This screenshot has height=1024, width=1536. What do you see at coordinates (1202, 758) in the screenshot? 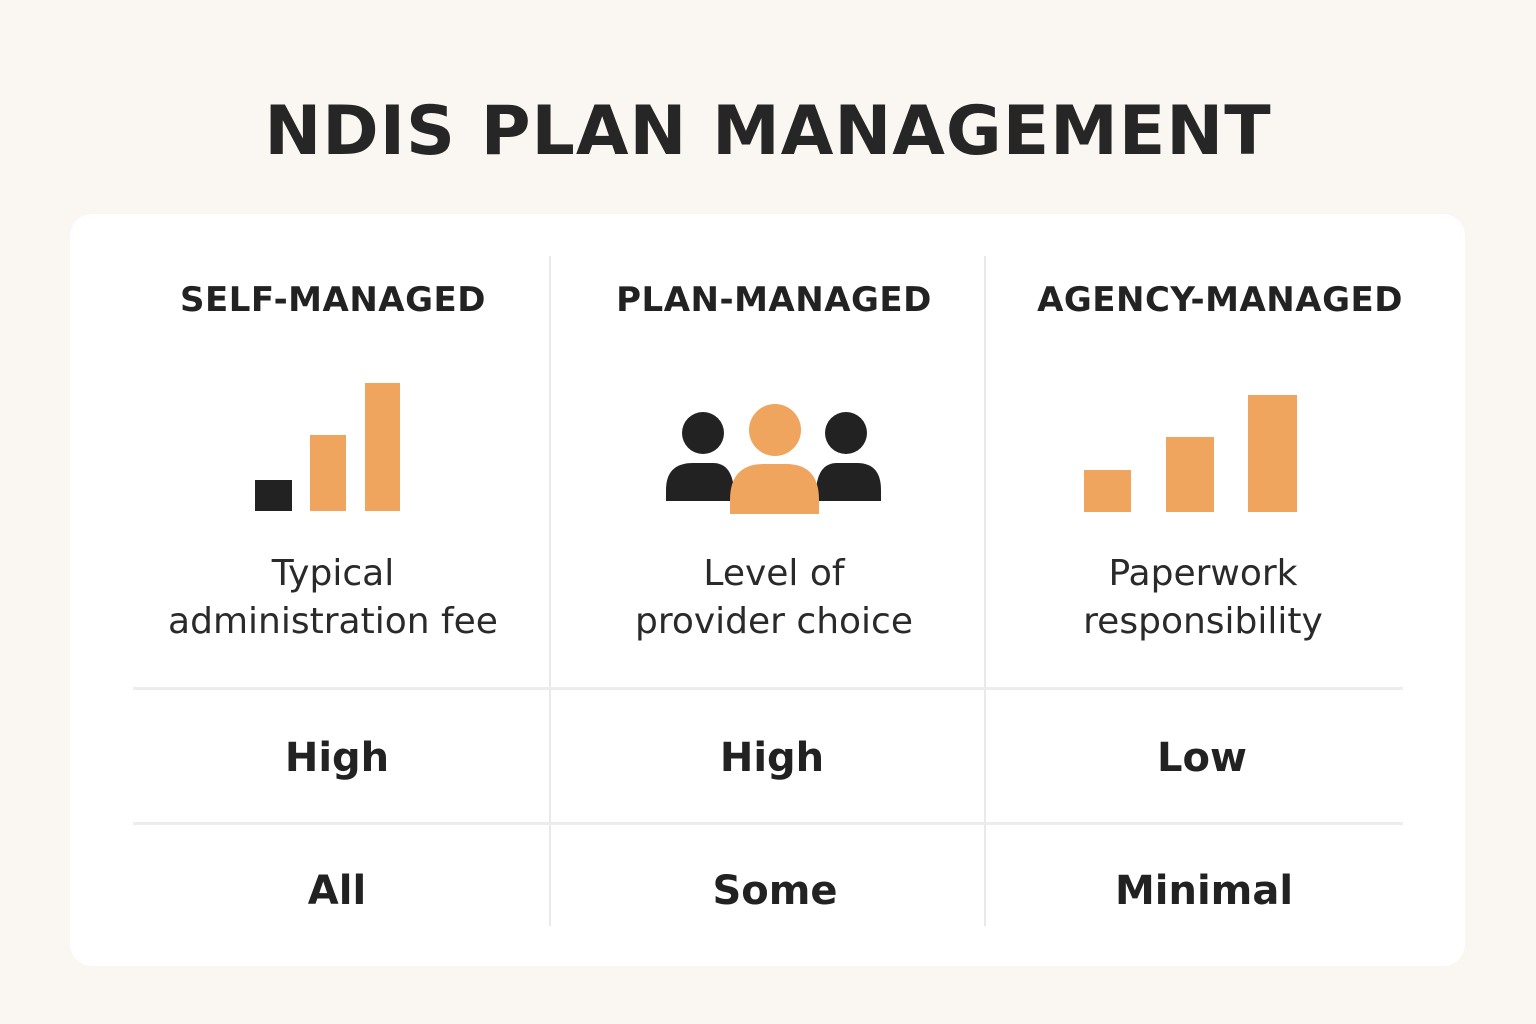
I see `table-cell: Low` at bounding box center [1202, 758].